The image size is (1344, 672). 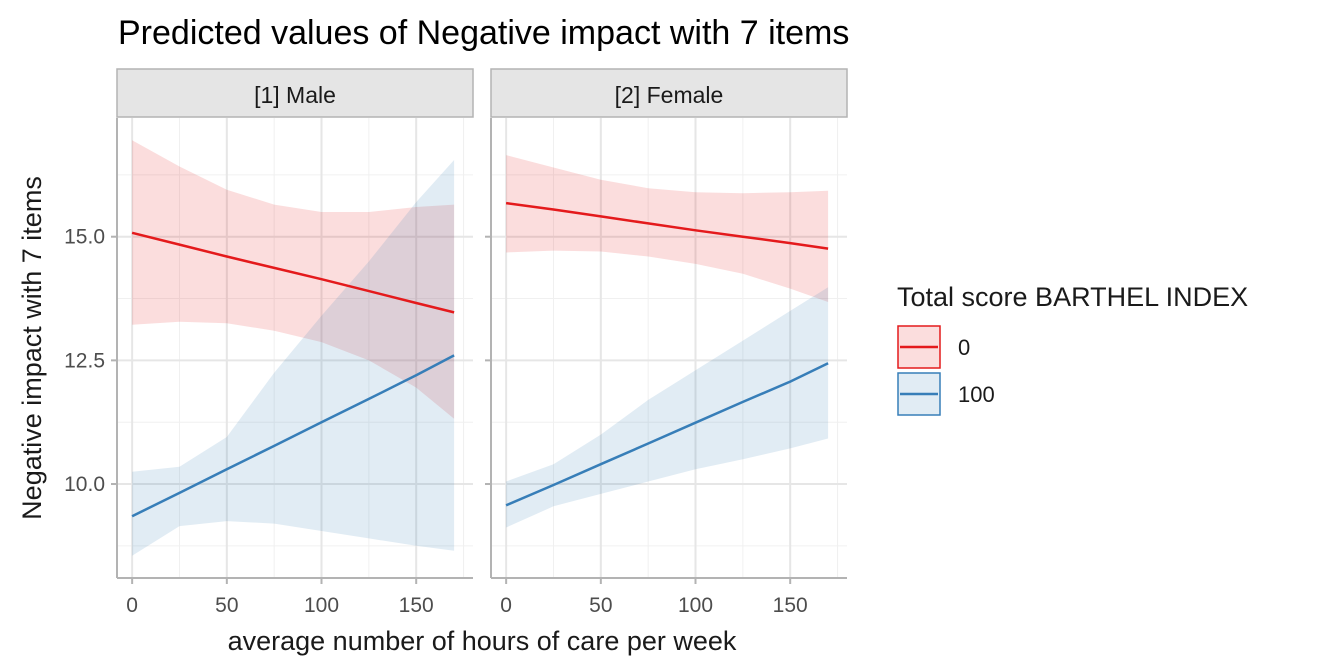 I want to click on y-tick-label: 12.5, so click(x=84, y=360).